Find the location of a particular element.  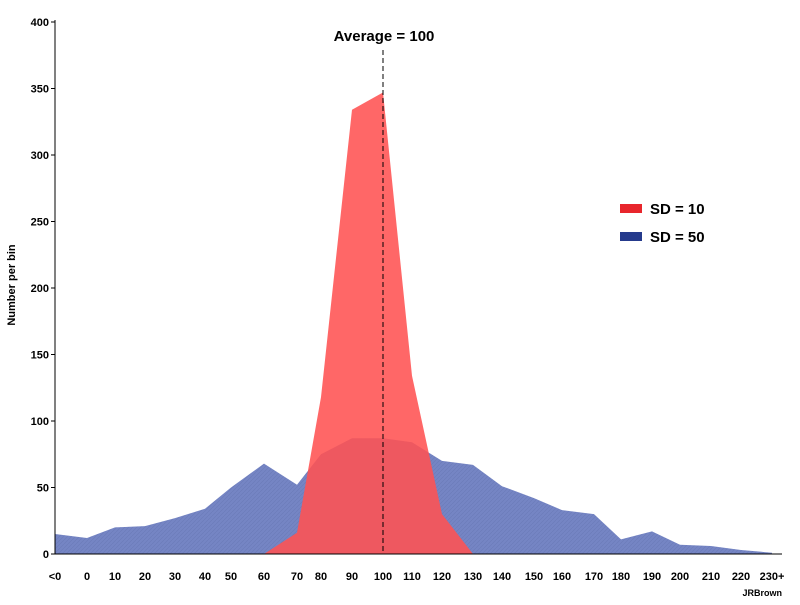

y-tick-label: 300 is located at coordinates (40, 156).